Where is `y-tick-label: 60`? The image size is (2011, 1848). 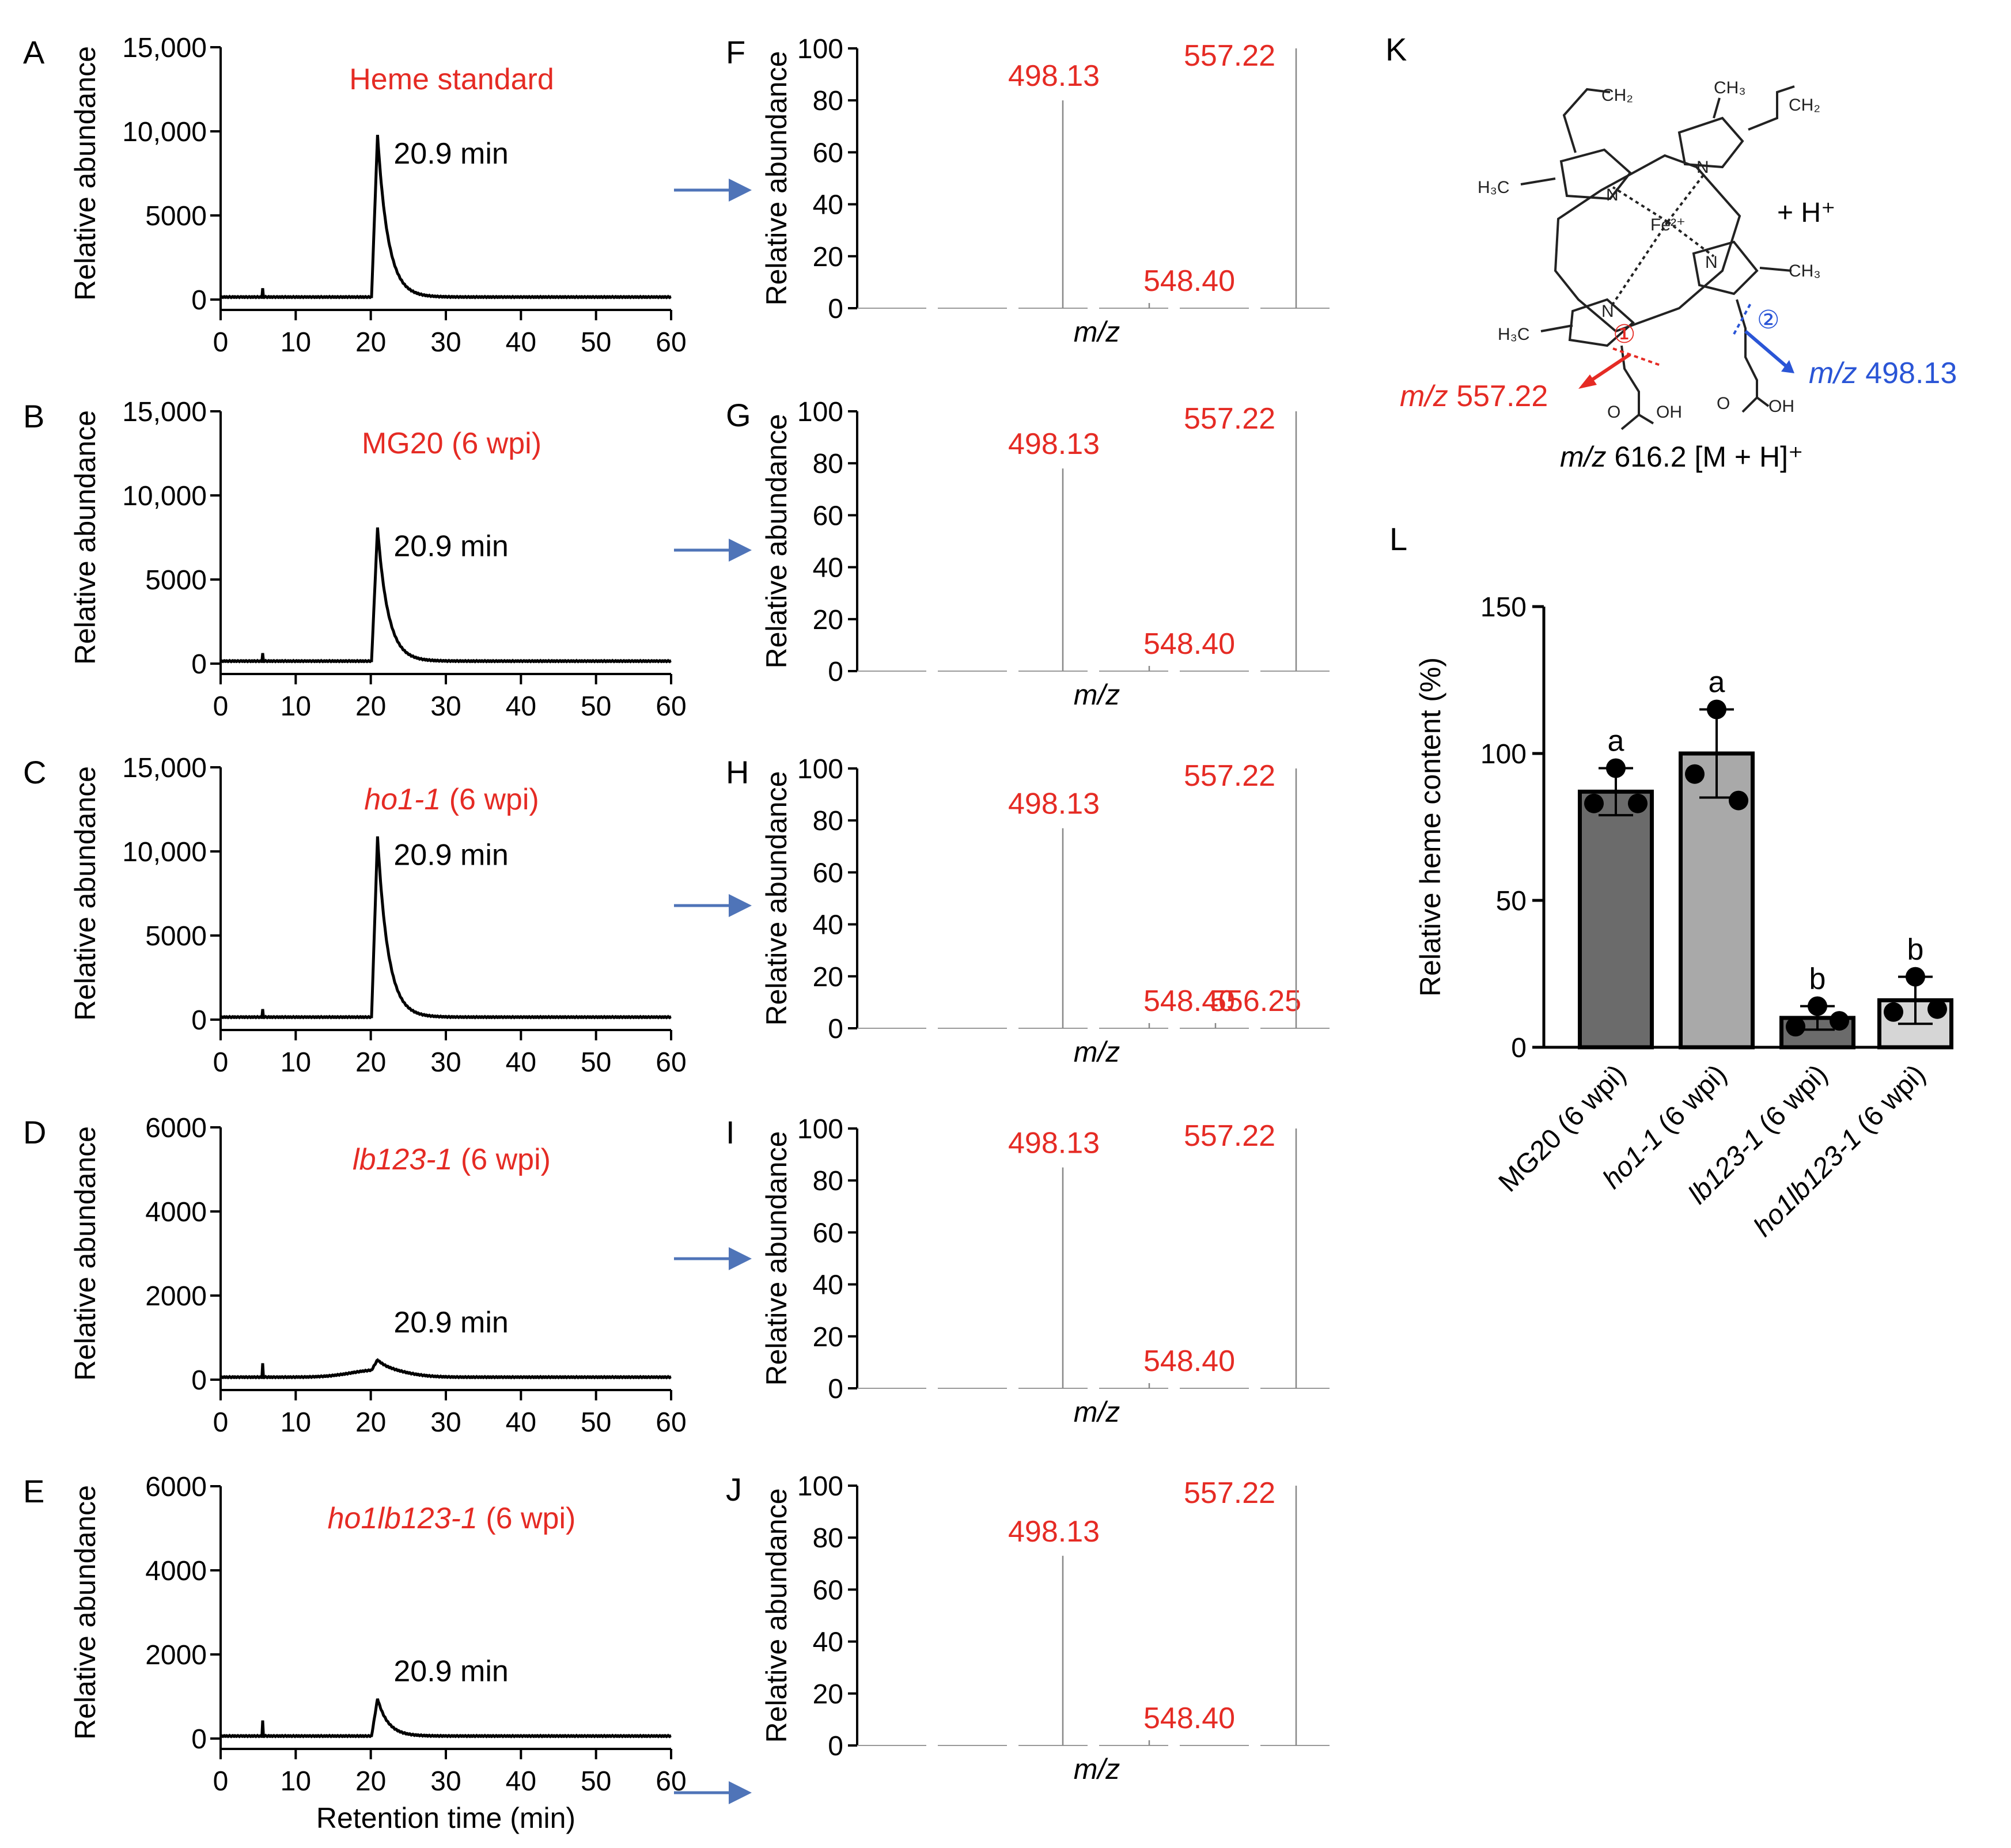
y-tick-label: 60 is located at coordinates (828, 516).